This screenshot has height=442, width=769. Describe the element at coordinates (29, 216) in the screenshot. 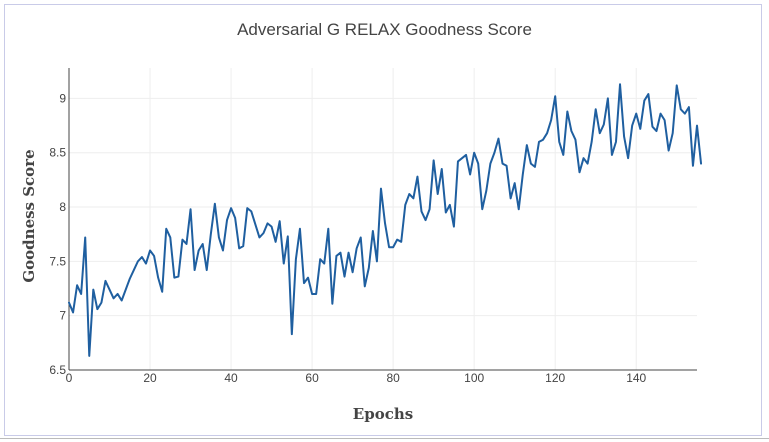

I see `y-axis-label: Goodness Score` at that location.